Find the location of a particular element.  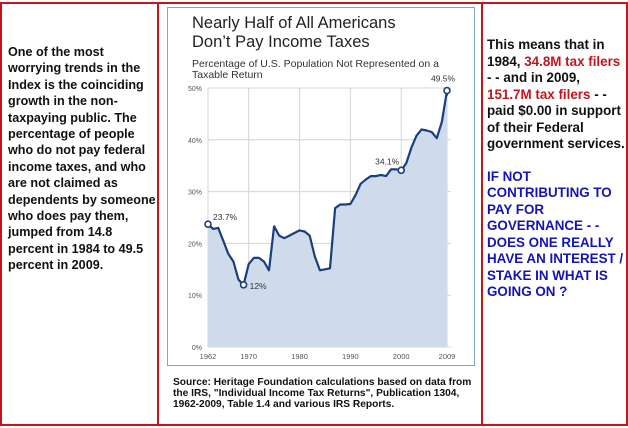

highlight-1984-filers: 34.8M tax filers is located at coordinates (572, 61).